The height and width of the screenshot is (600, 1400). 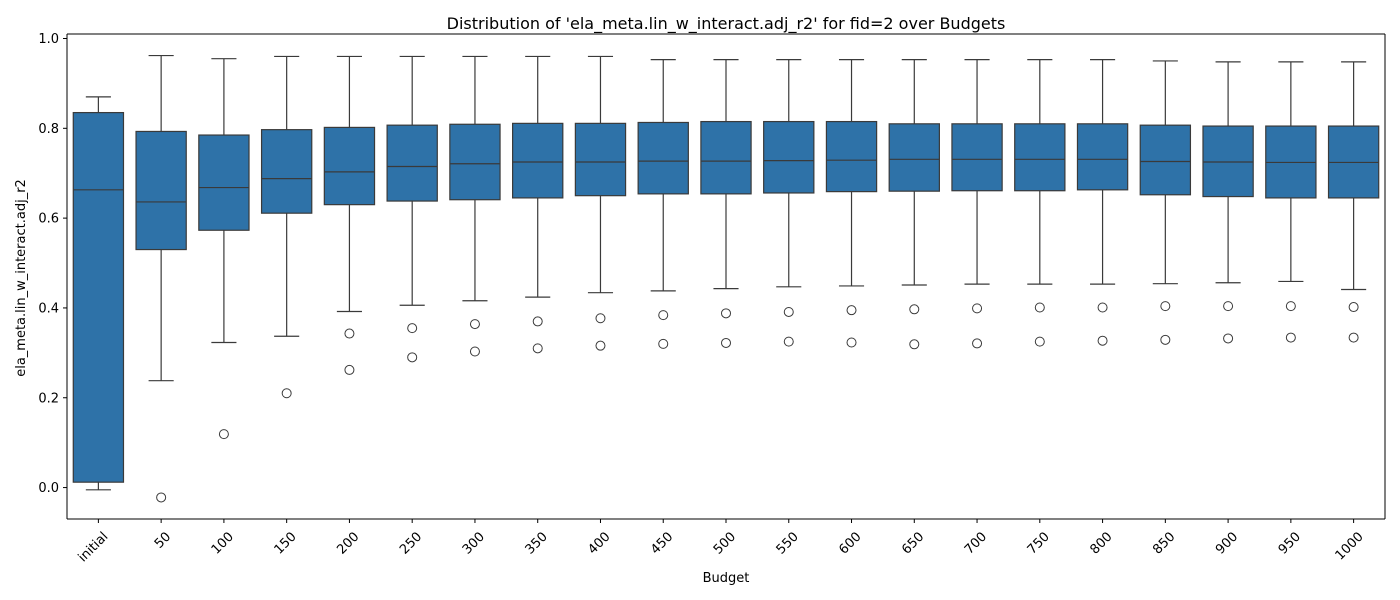 I want to click on x-tick-label: 300, so click(x=474, y=543).